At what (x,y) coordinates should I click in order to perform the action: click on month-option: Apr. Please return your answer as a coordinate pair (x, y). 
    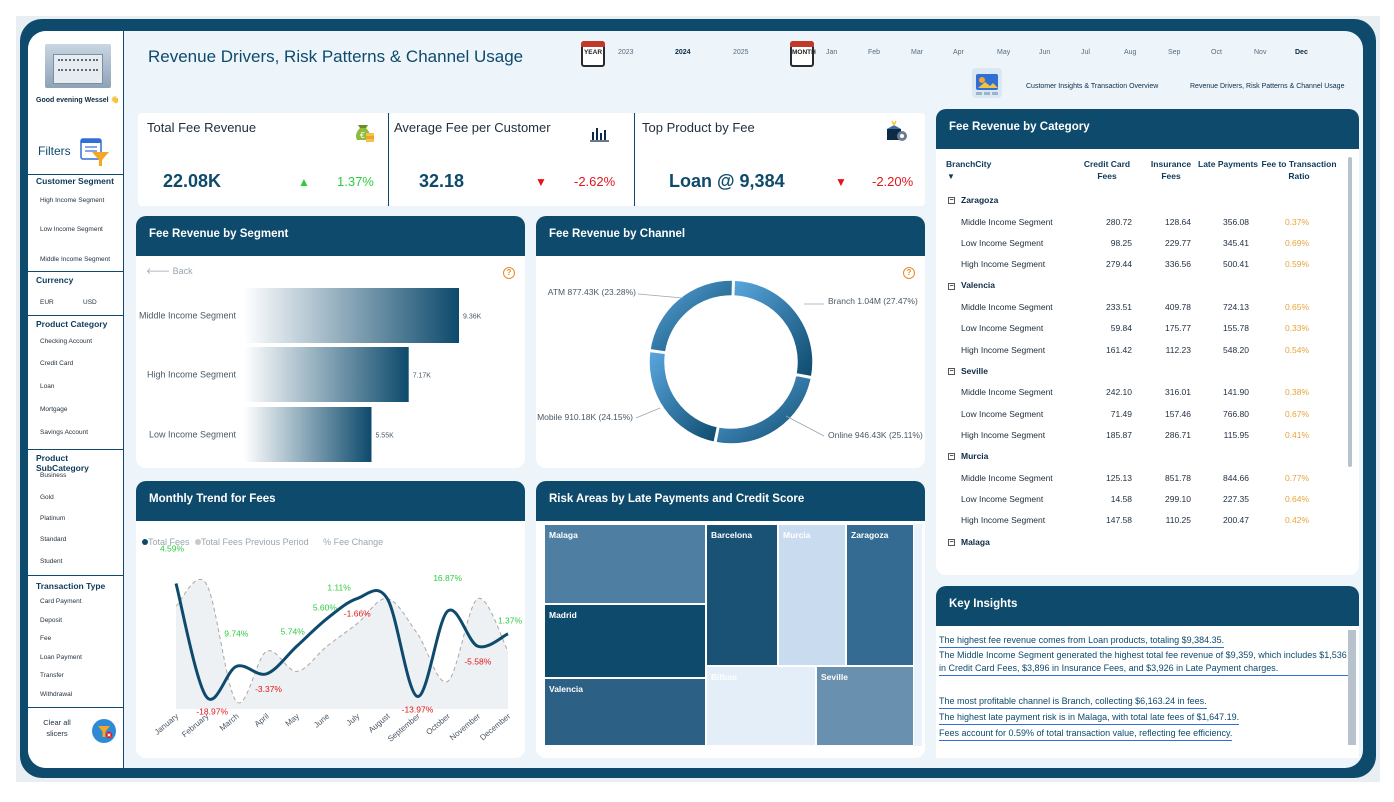
    Looking at the image, I should click on (958, 52).